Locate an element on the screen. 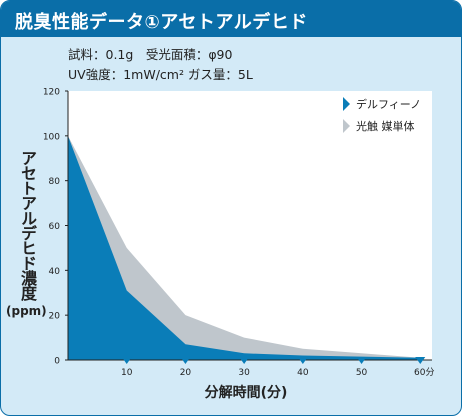  y-tick-label: 80 is located at coordinates (55, 182).